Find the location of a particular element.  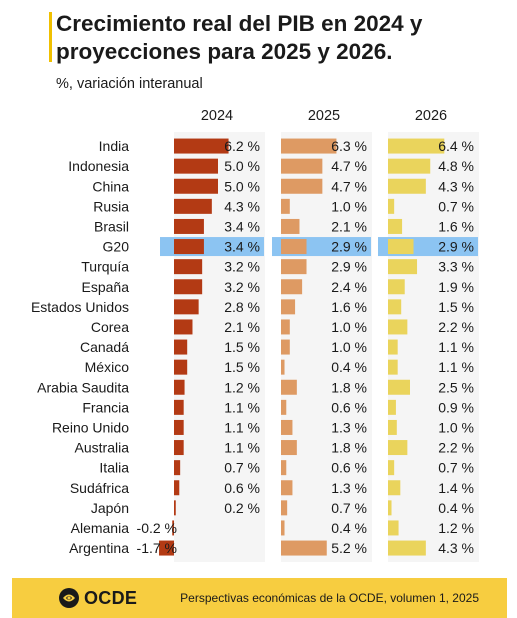

bar-2025-rusia is located at coordinates (285, 206).